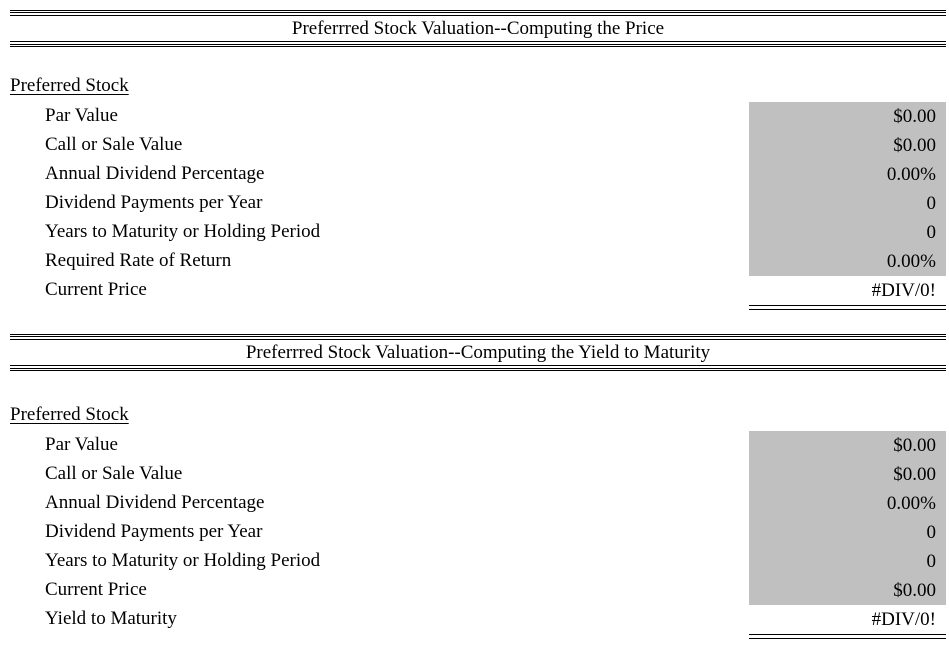 This screenshot has height=651, width=949. Describe the element at coordinates (474, 261) in the screenshot. I see `price-row-required-return: Required Rate of Return 0.00%` at that location.